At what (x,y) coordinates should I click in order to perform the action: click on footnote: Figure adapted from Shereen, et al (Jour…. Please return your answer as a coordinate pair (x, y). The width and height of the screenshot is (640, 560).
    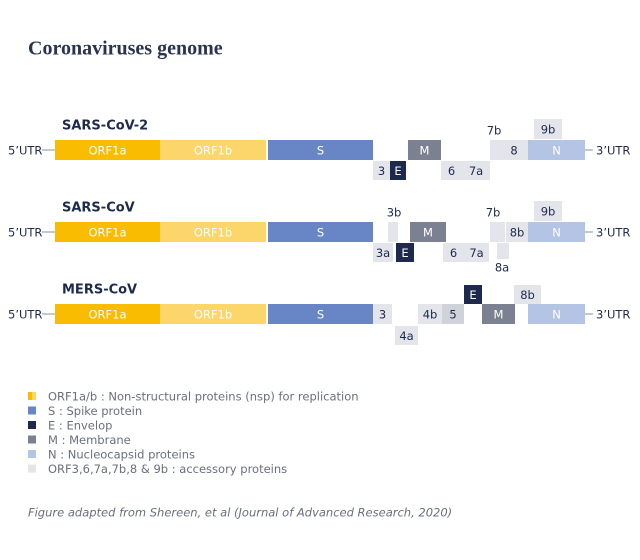
    Looking at the image, I should click on (240, 513).